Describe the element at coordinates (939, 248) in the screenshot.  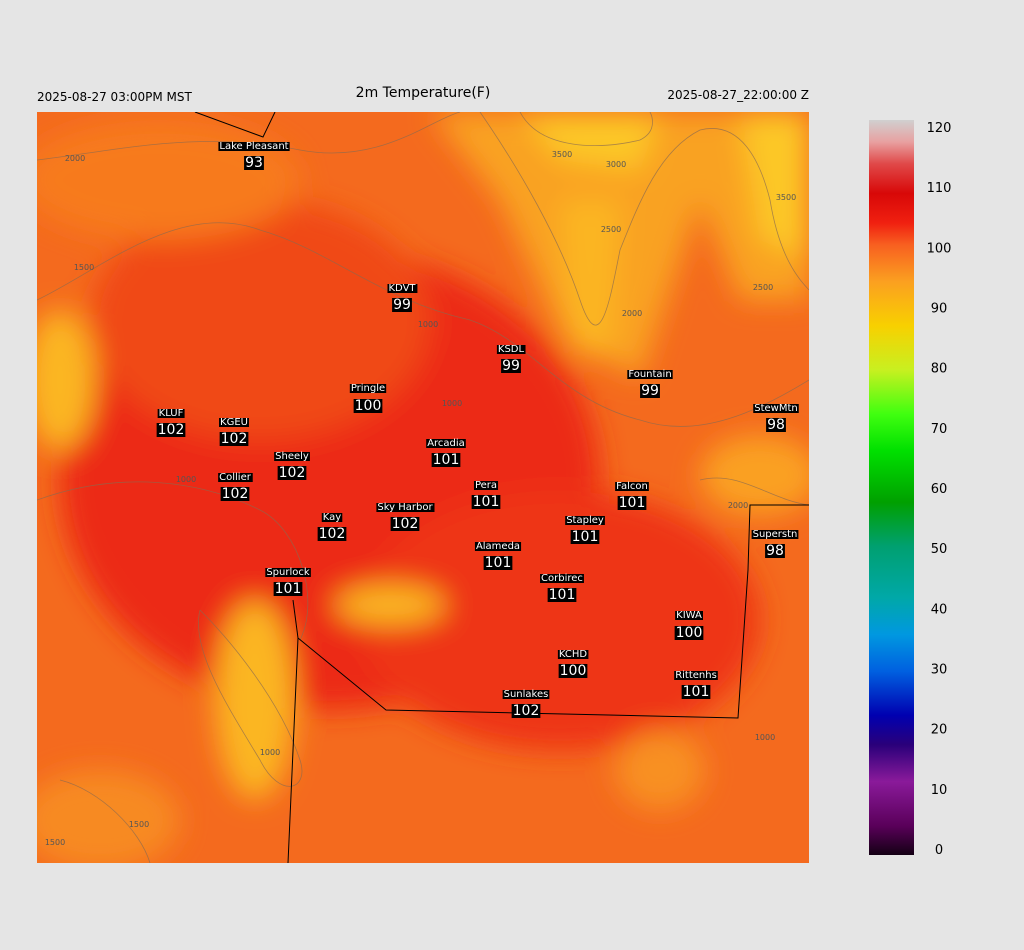
I see `colorbar-tick-label: 100` at that location.